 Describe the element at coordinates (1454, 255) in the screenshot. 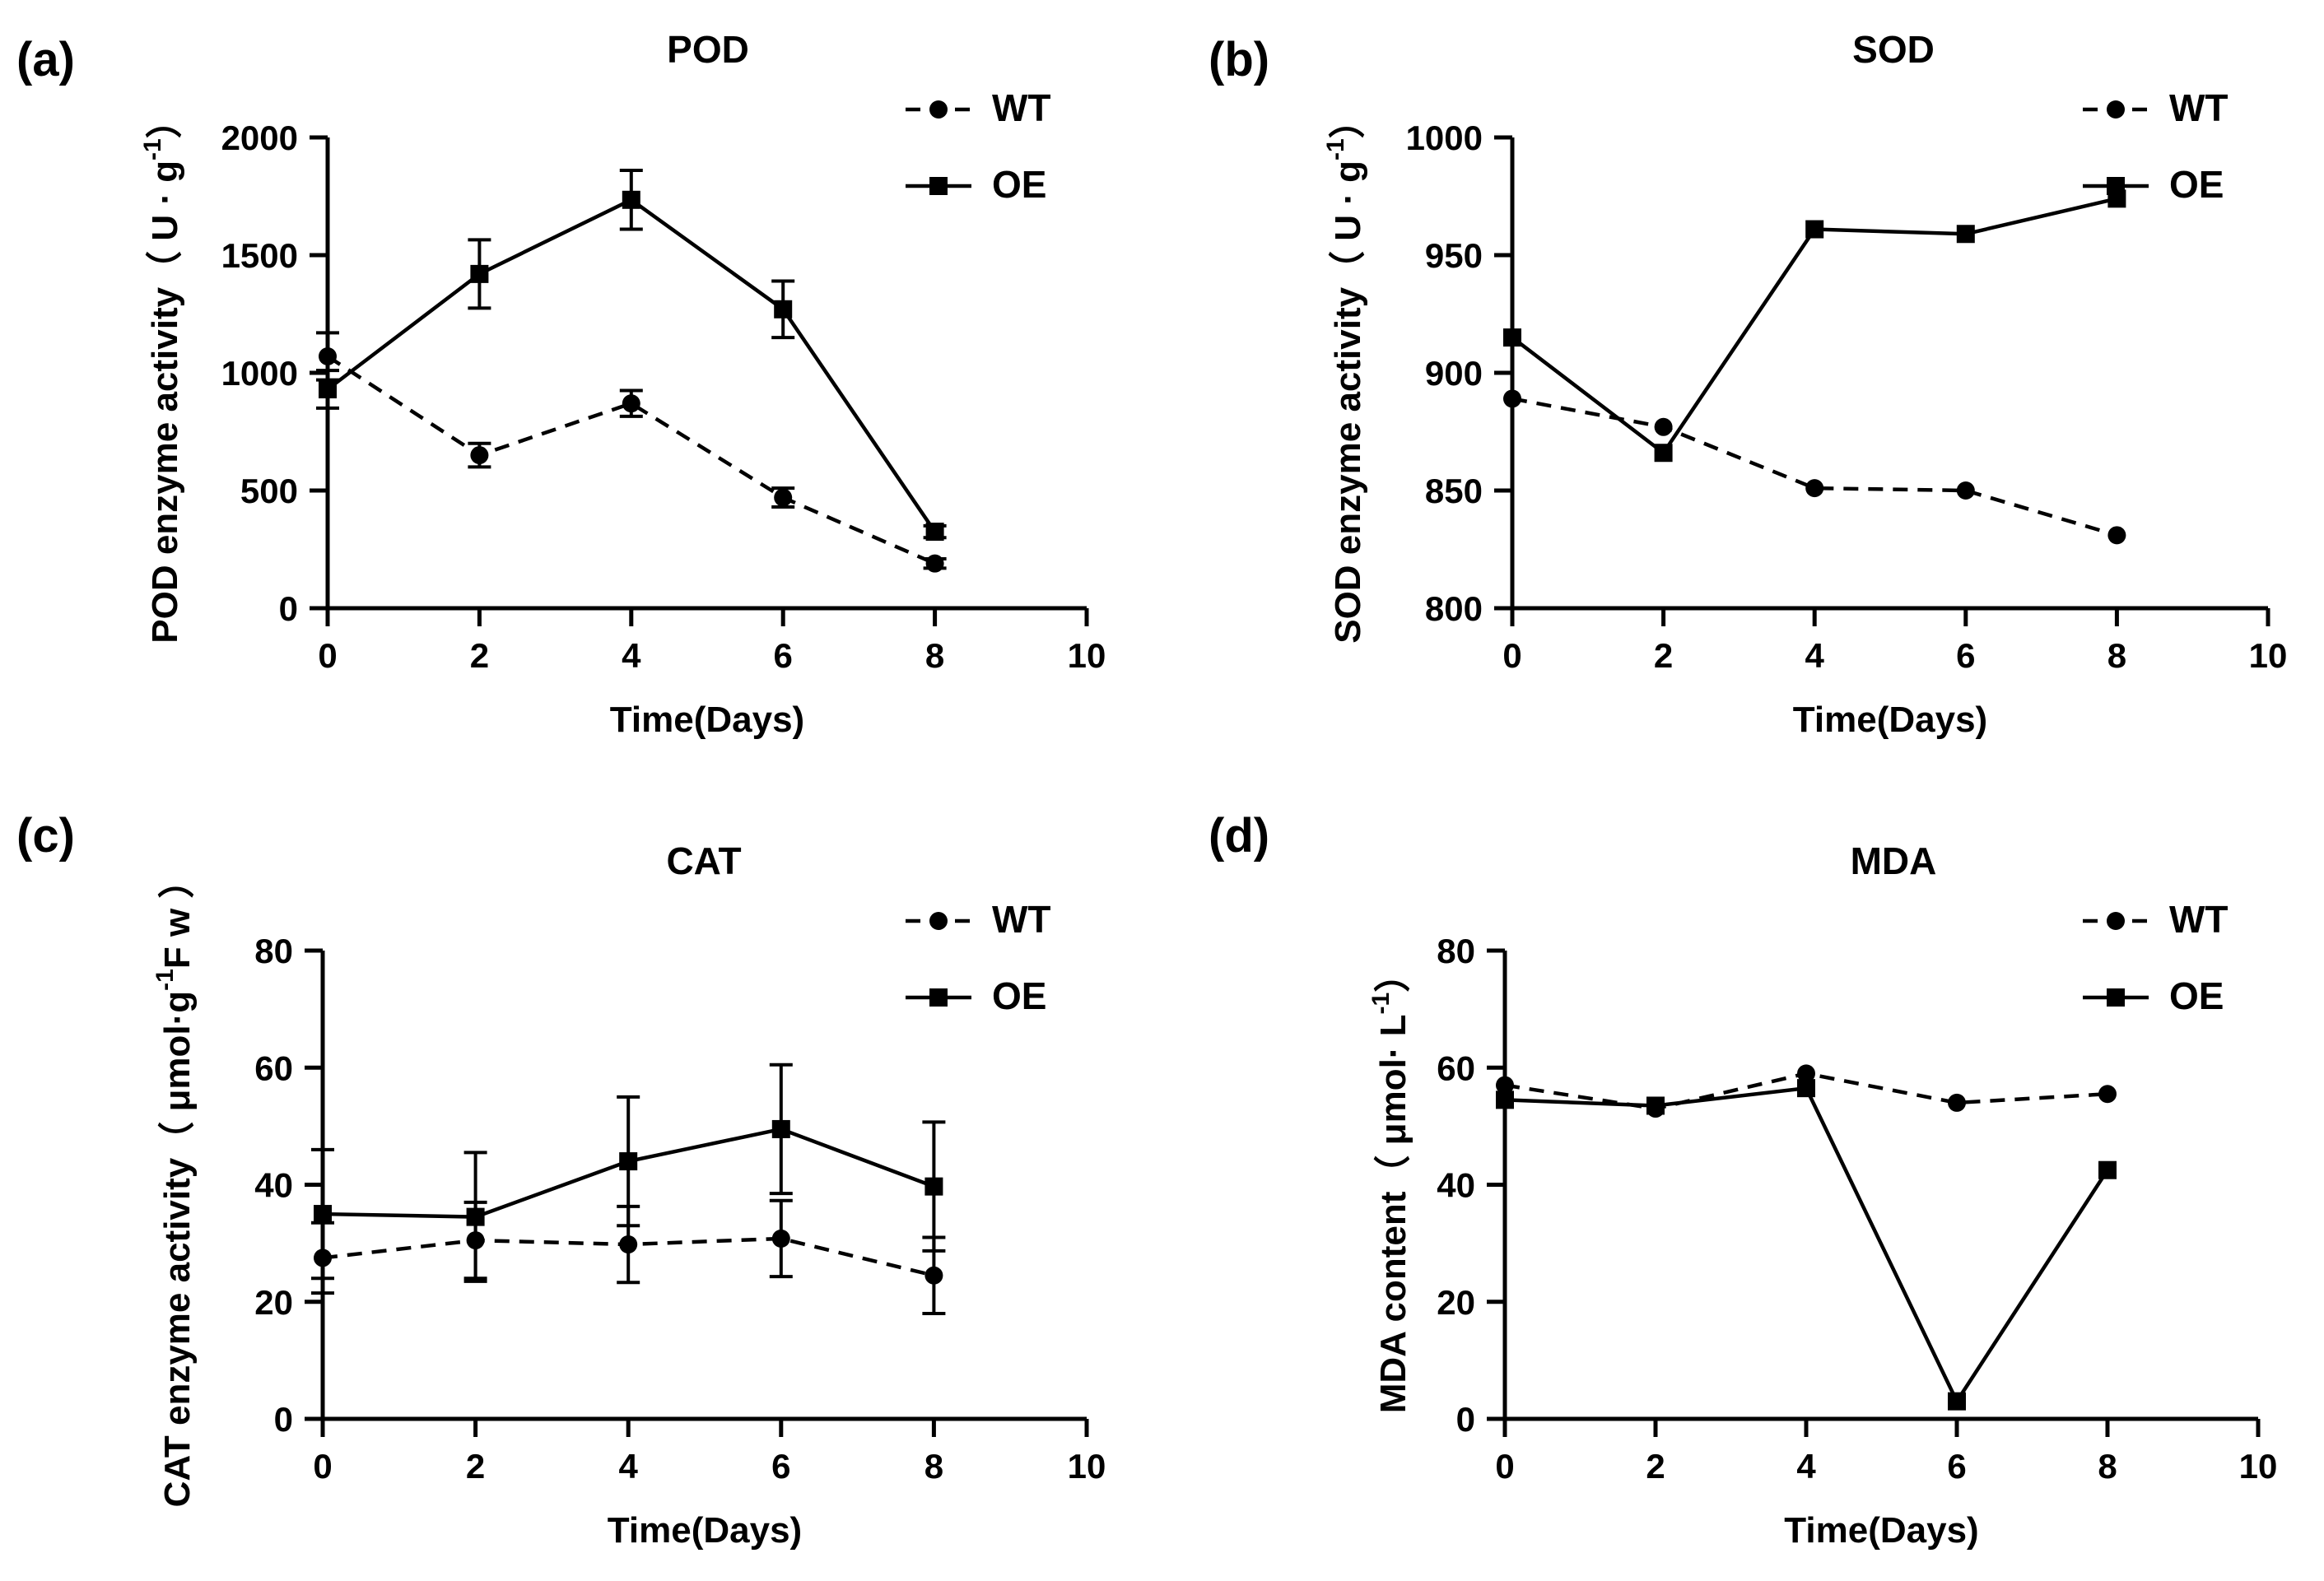

I see `y-tick-label: 950` at that location.